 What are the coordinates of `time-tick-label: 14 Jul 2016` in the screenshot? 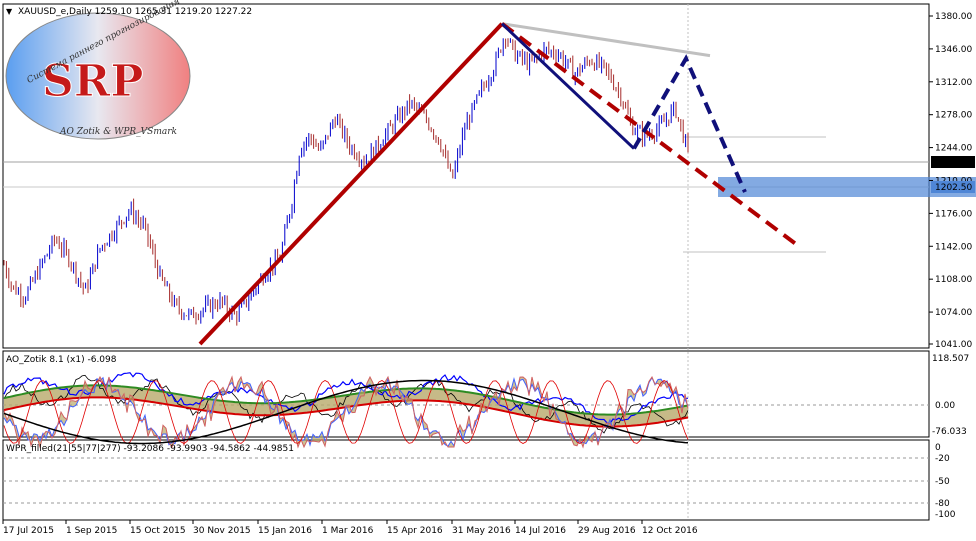 It's located at (540, 531).